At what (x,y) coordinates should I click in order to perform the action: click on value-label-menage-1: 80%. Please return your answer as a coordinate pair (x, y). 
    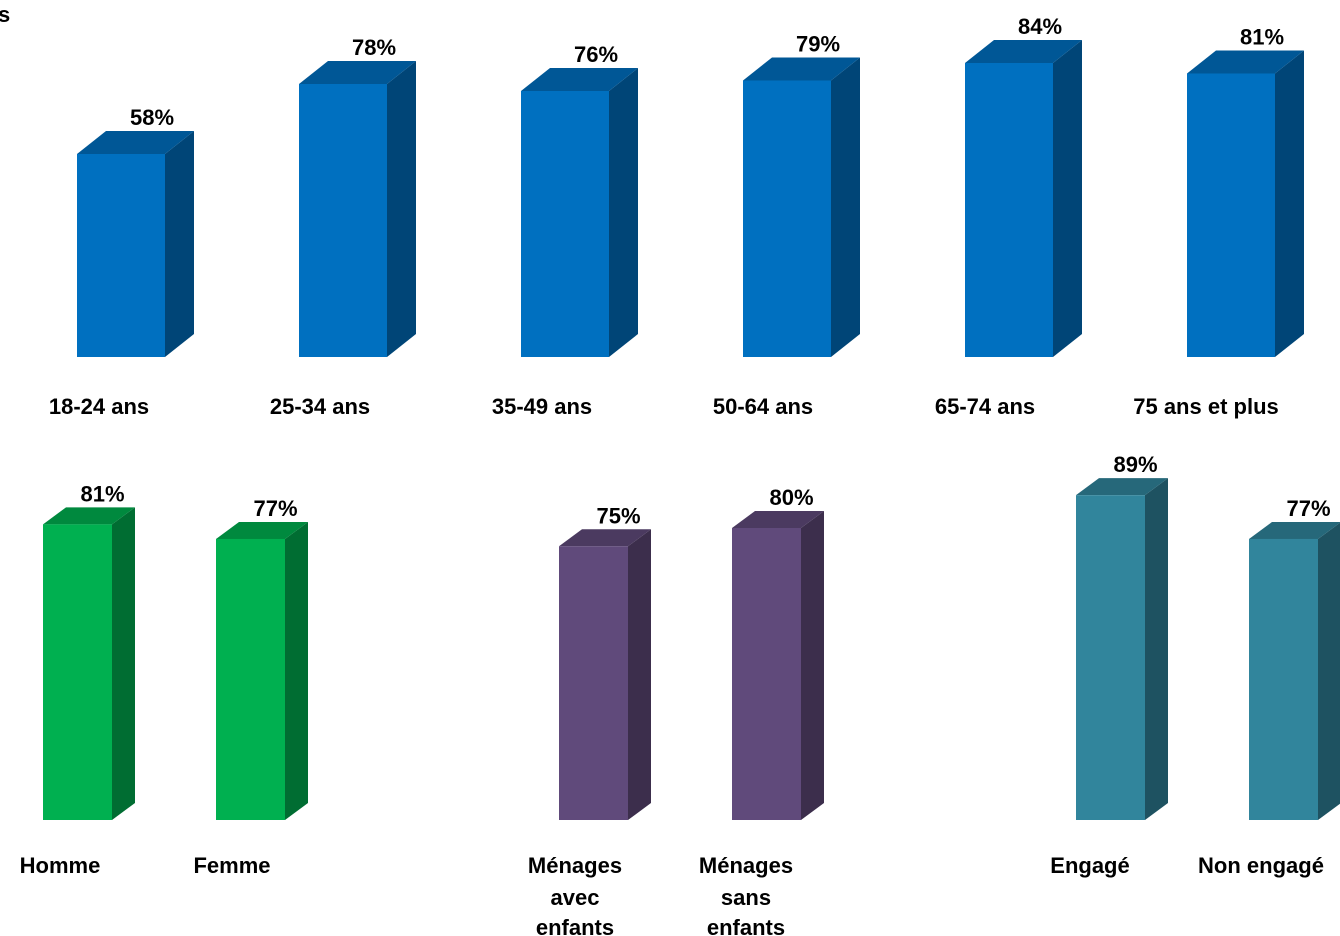
    Looking at the image, I should click on (791, 497).